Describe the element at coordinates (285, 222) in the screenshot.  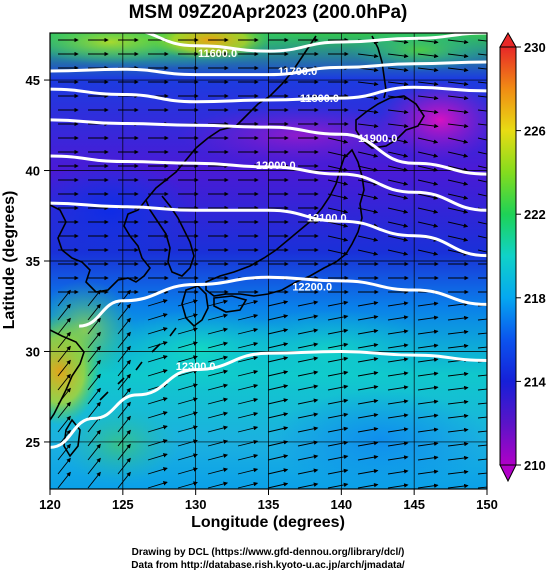
I see `coastline-honshu` at that location.